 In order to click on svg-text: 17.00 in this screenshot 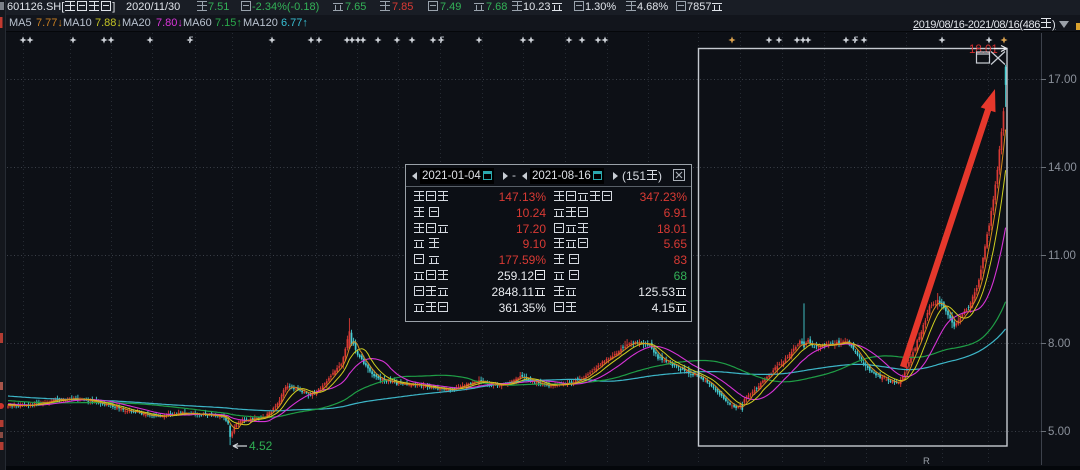, I will do `click(1062, 80)`.